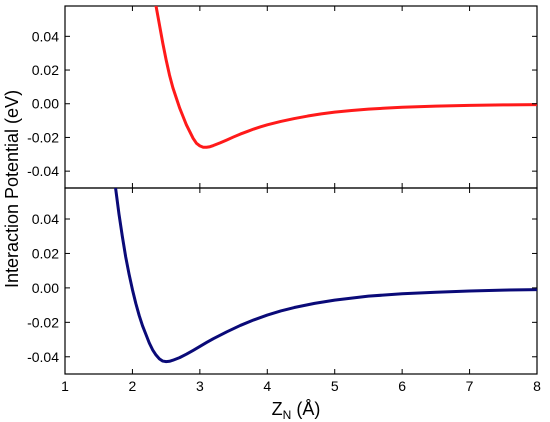  What do you see at coordinates (43, 171) in the screenshot?
I see `y-tick-label-top: -0.04` at bounding box center [43, 171].